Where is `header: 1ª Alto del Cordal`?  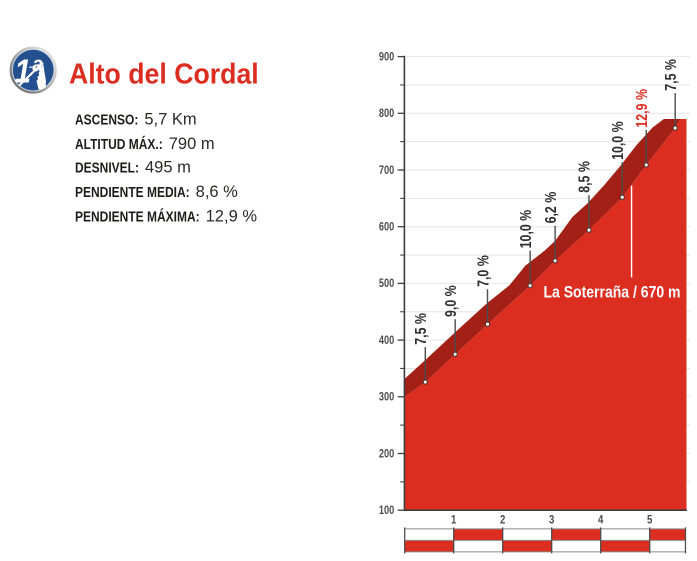 header: 1ª Alto del Cordal is located at coordinates (134, 70).